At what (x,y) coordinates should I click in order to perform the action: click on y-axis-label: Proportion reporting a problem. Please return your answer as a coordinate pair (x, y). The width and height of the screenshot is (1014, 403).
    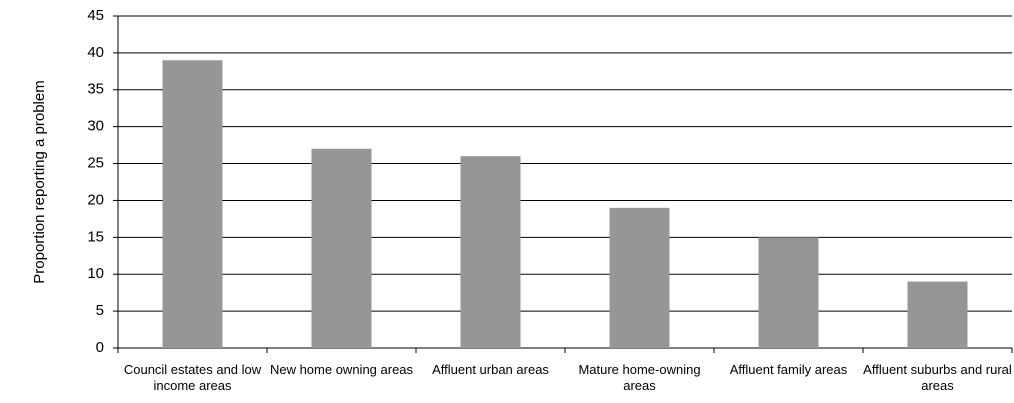
    Looking at the image, I should click on (39, 181).